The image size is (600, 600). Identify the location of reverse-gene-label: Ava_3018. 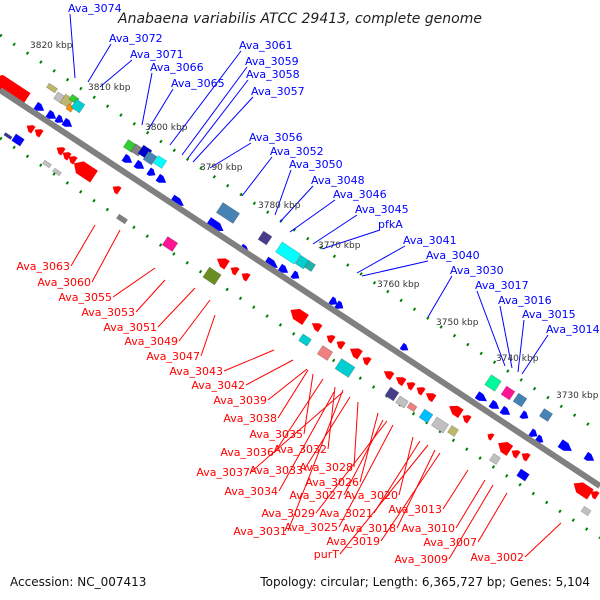
(369, 528).